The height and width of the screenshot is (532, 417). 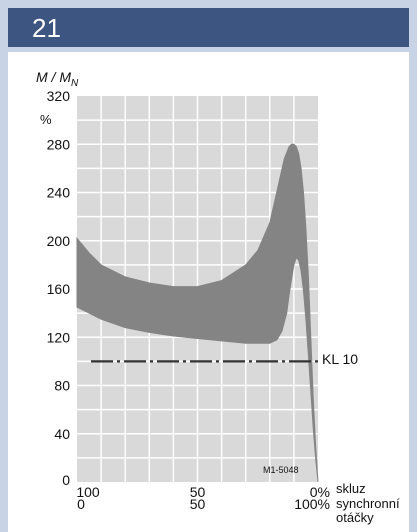 I want to click on y-tick-label: 200, so click(x=59, y=241).